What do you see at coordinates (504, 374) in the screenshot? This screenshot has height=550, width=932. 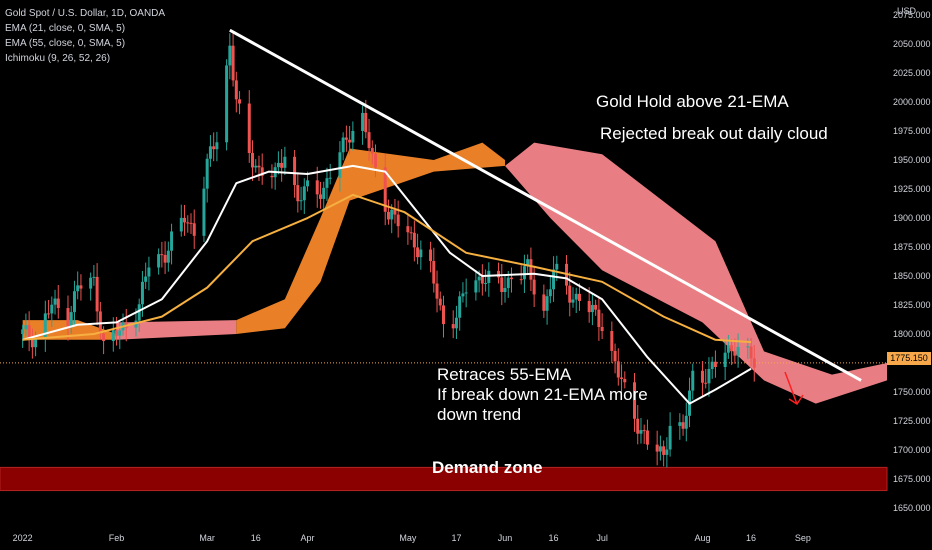 I see `annotation-retrace-1: Retraces 55-EMA` at bounding box center [504, 374].